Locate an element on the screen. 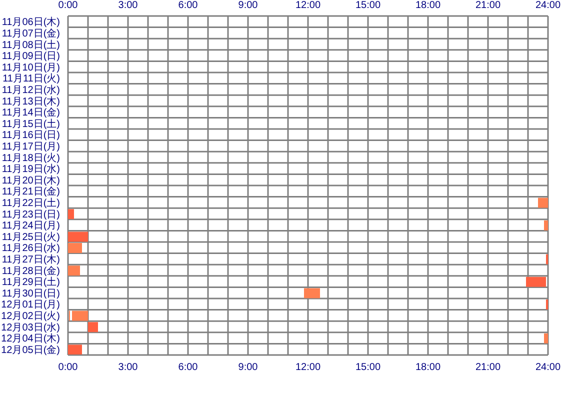 This screenshot has height=400, width=570. x-tick-label: 21:00 is located at coordinates (488, 5).